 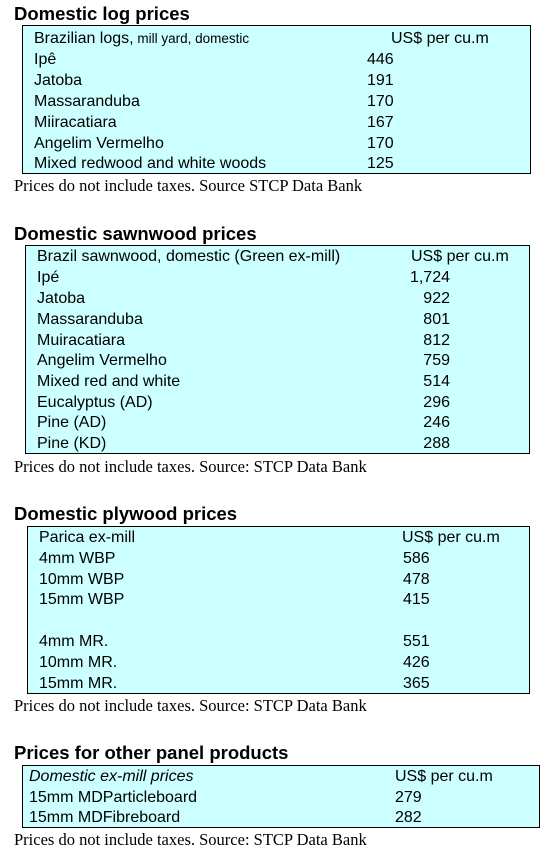 I want to click on price-value: 1,724, so click(x=429, y=277).